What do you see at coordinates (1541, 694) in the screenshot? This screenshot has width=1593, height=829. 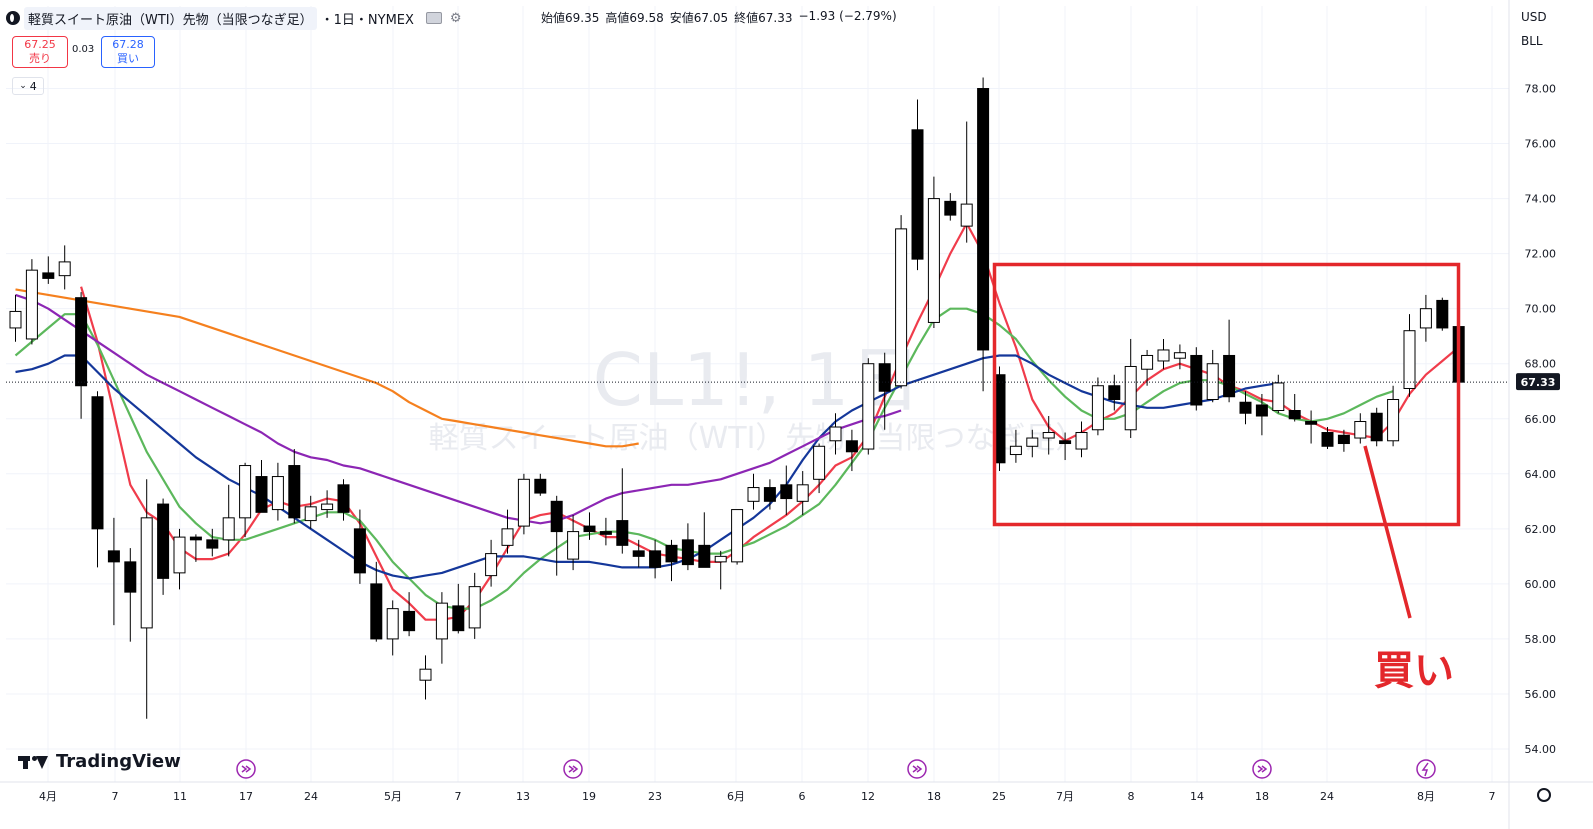 I see `y-tick-label: 56.00` at bounding box center [1541, 694].